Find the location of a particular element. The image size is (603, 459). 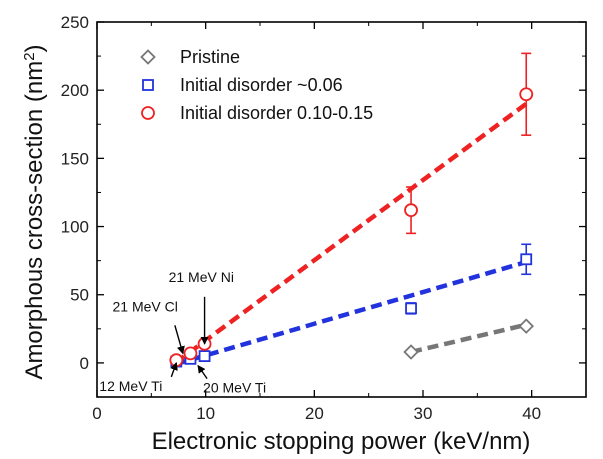

y-axis-title: Amorphous cross-section (nm2) is located at coordinates (35, 211).